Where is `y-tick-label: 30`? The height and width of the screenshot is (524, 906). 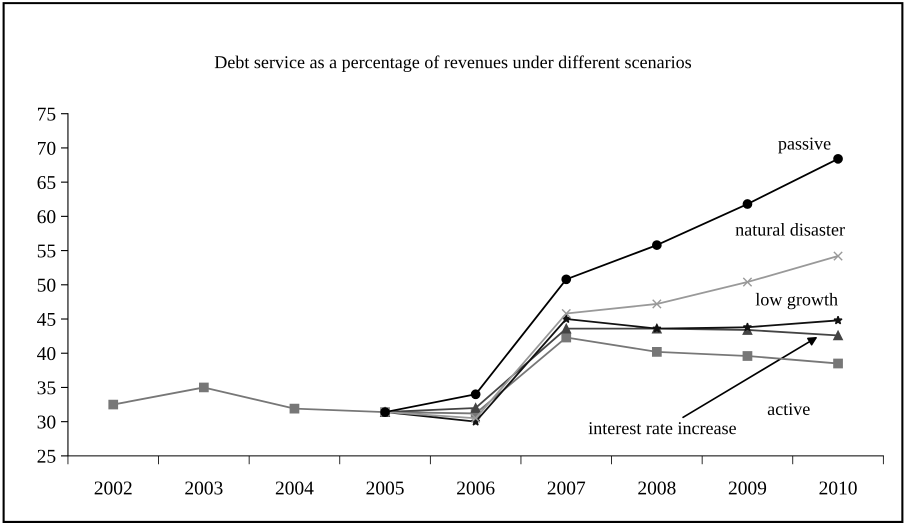 y-tick-label: 30 is located at coordinates (47, 422).